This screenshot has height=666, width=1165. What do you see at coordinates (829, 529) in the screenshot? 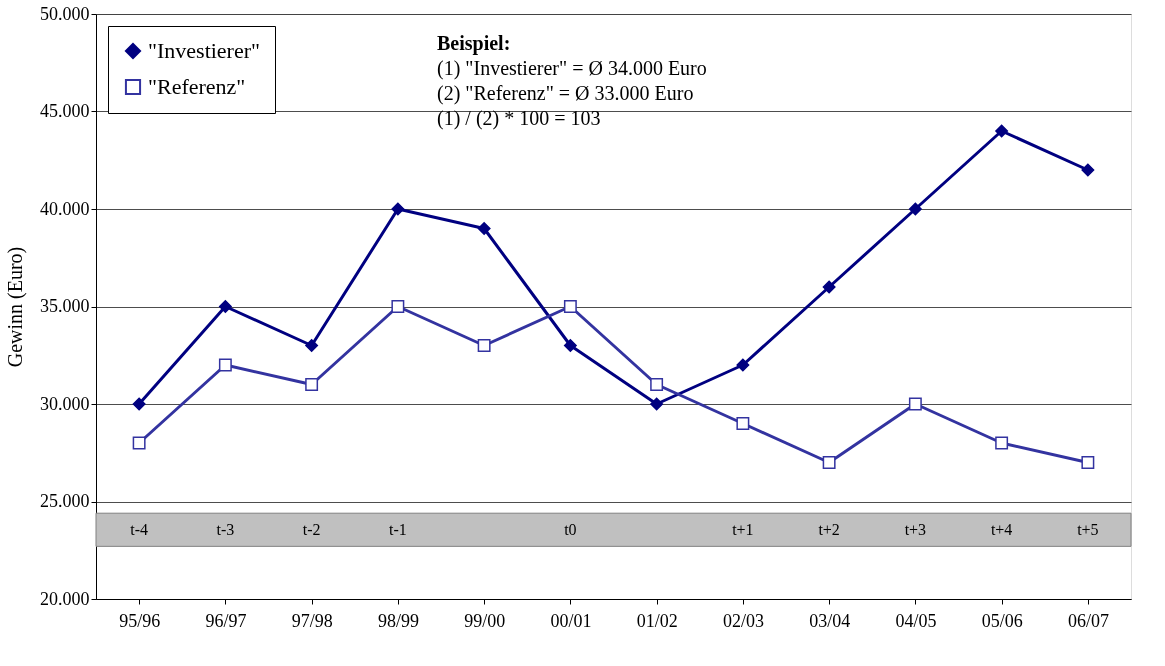
I see `annotation: t+2` at bounding box center [829, 529].